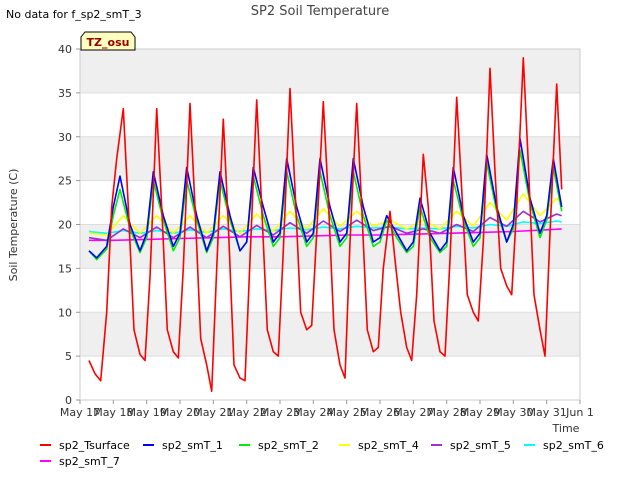 The image size is (640, 484). I want to click on y-tick-label: 0, so click(68, 400).